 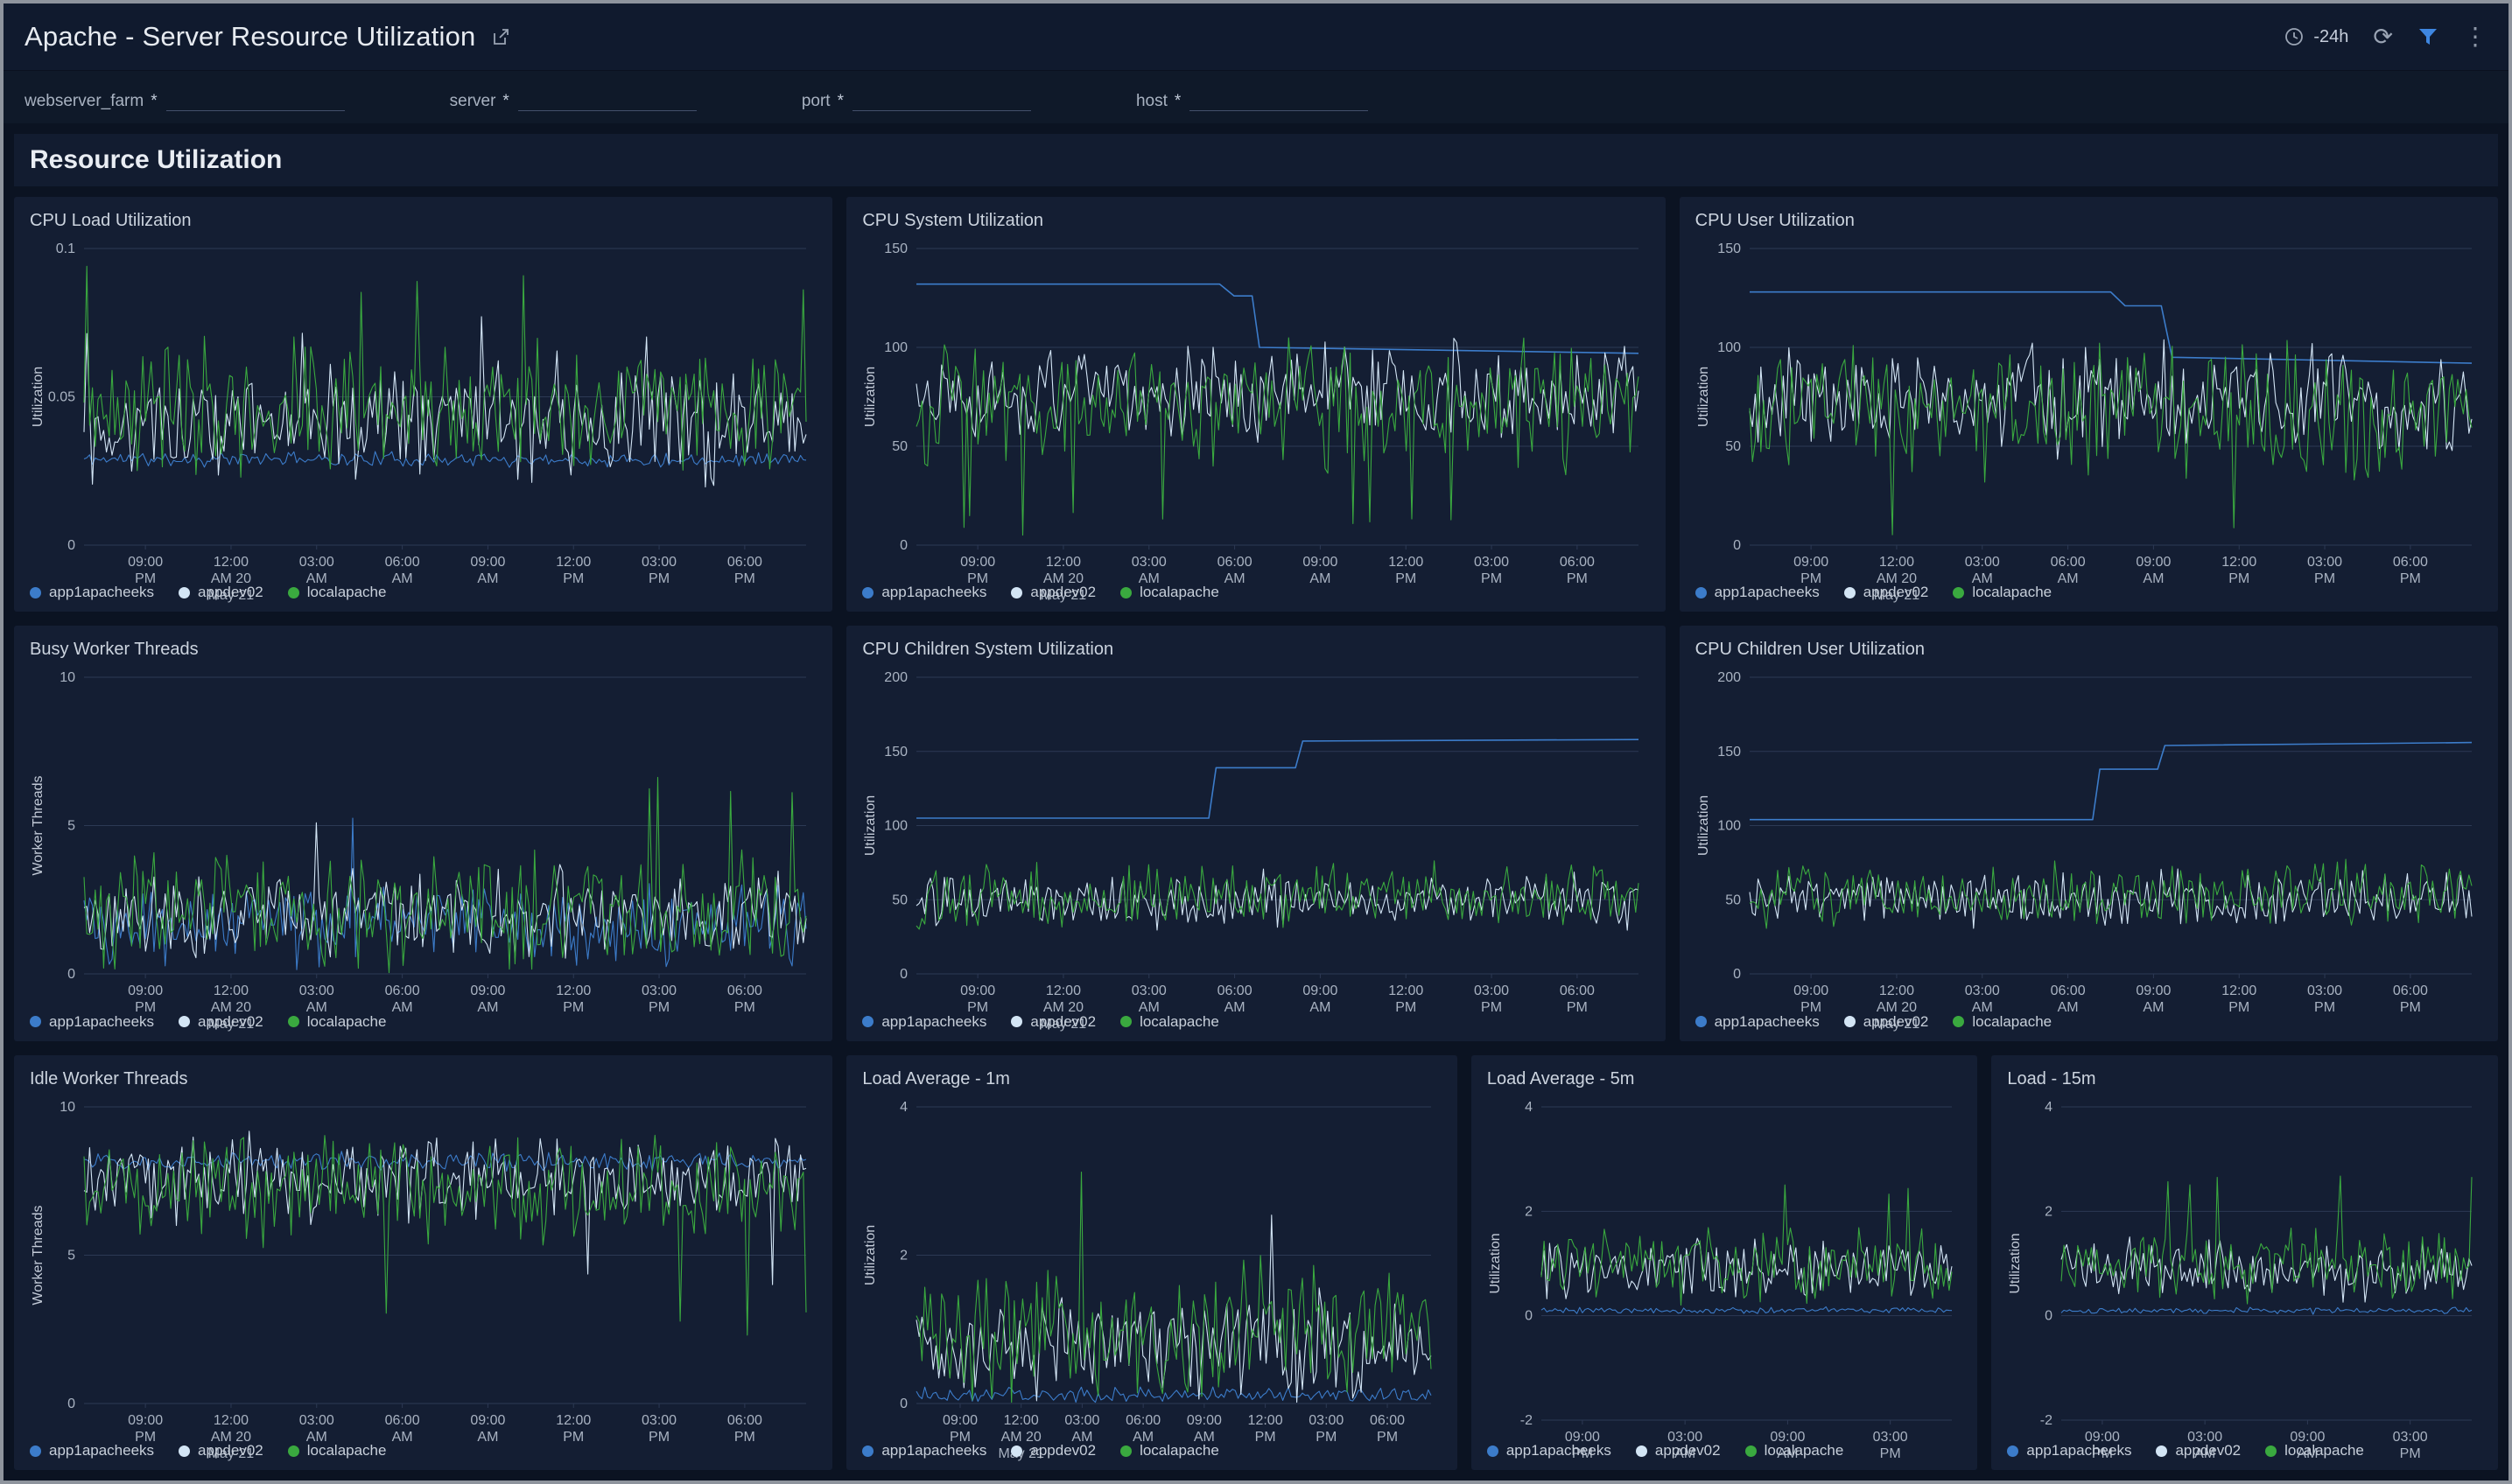 I want to click on filter-icon, so click(x=2427, y=36).